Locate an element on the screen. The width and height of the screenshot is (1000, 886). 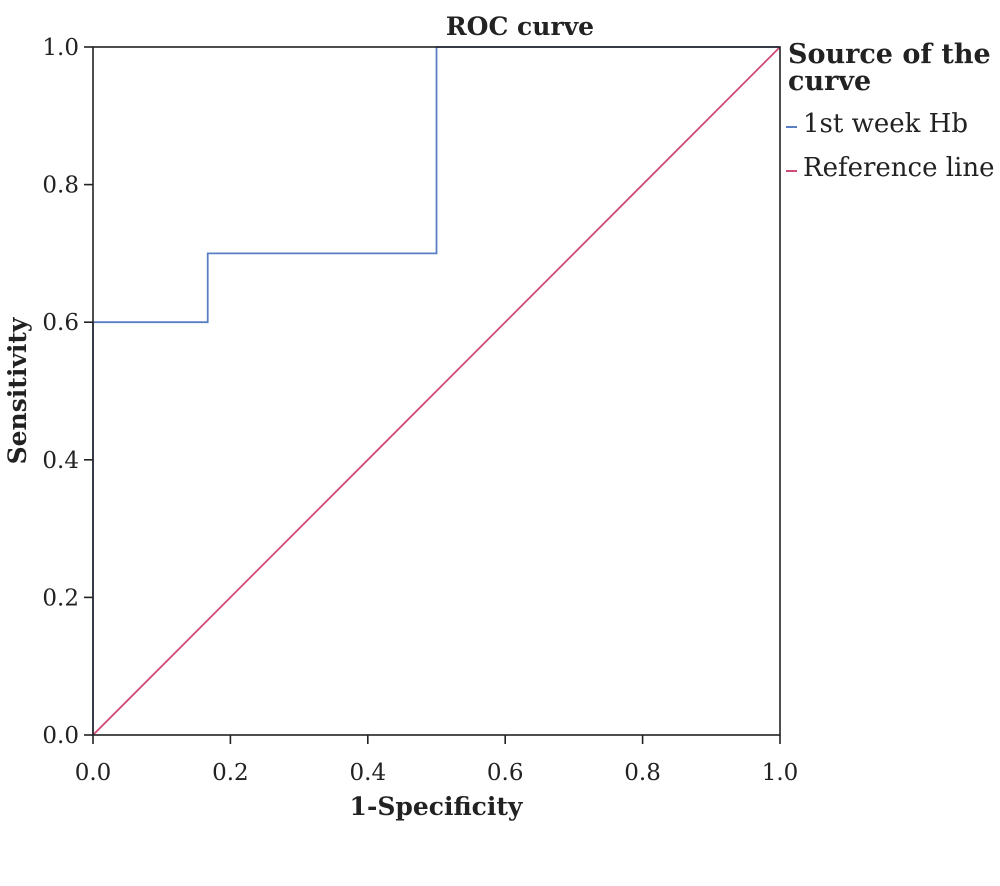
legend-title-line-2: curve is located at coordinates (829, 81).